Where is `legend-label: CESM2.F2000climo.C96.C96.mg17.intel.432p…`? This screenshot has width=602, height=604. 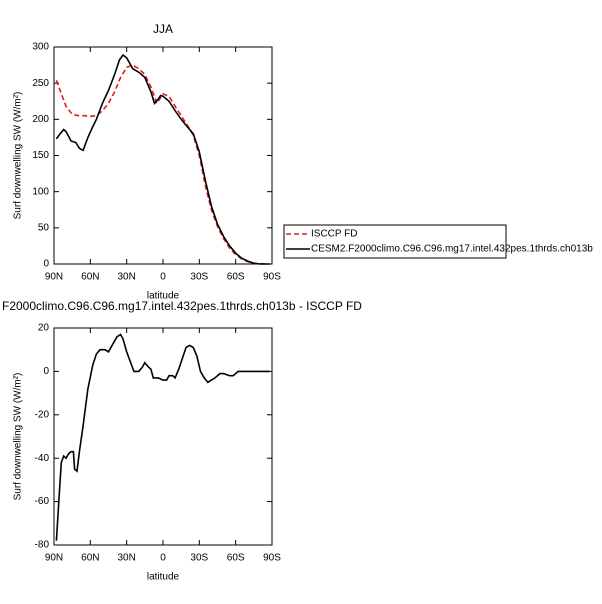
legend-label: CESM2.F2000climo.C96.C96.mg17.intel.432p… is located at coordinates (452, 249).